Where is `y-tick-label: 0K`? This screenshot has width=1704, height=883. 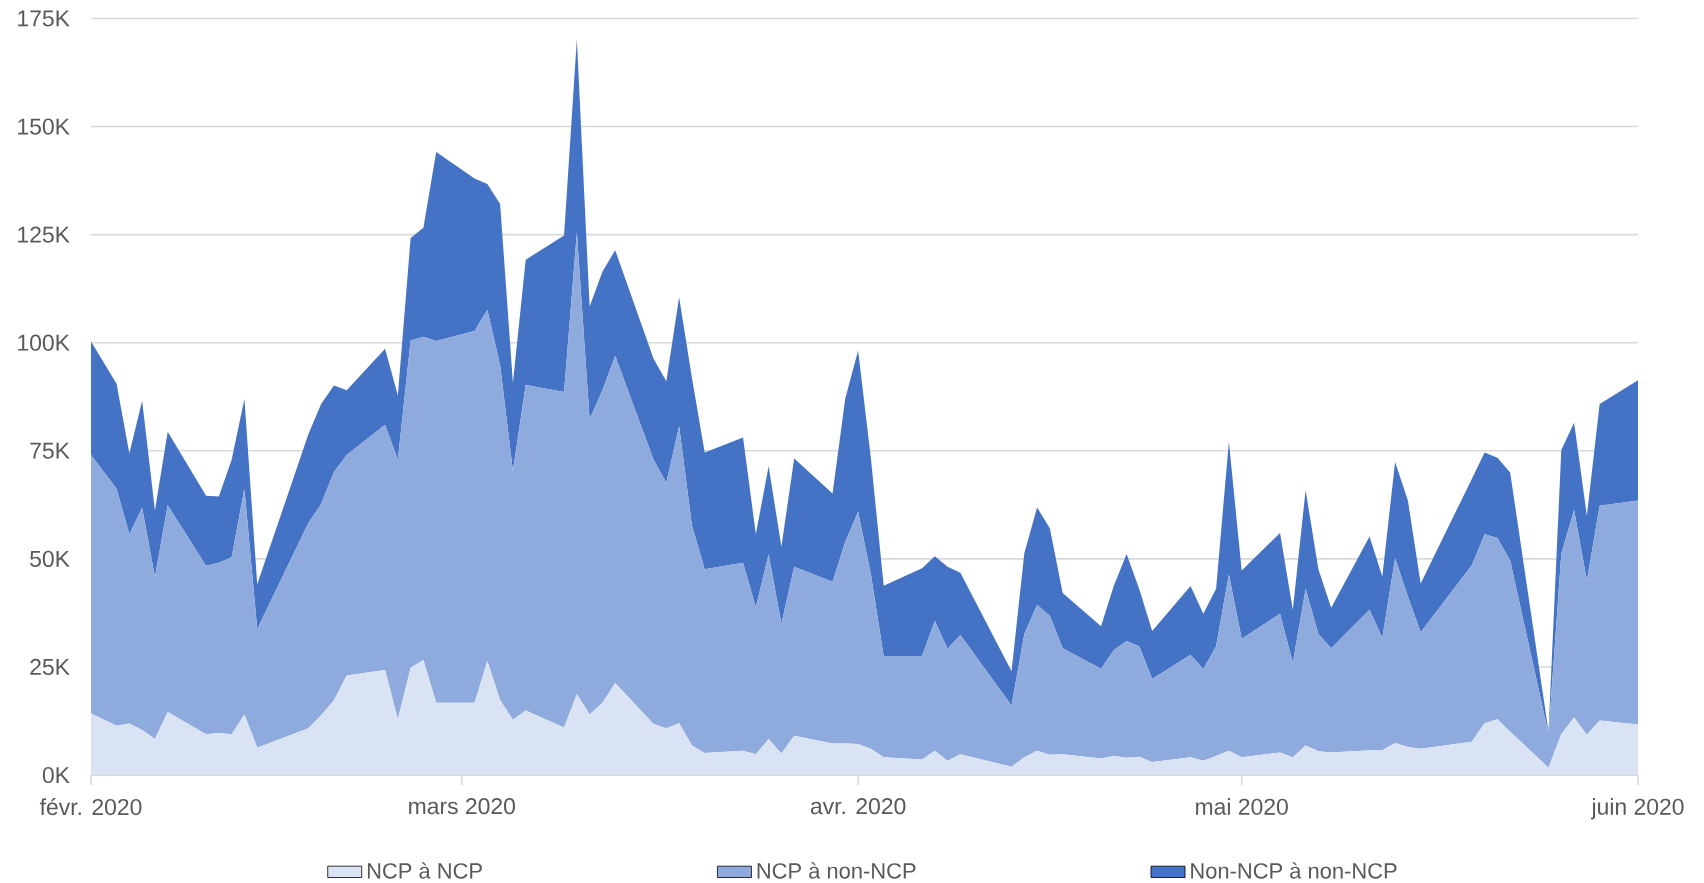 y-tick-label: 0K is located at coordinates (56, 775).